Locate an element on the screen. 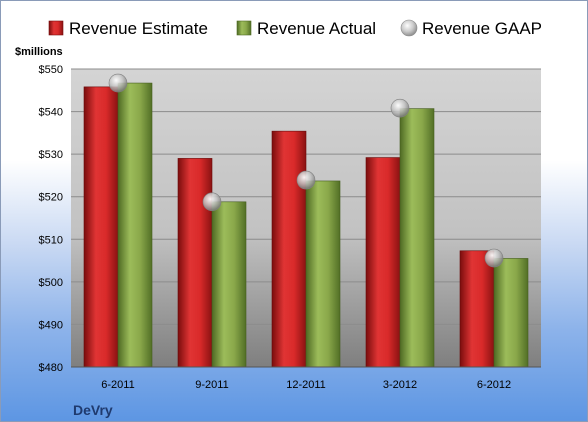 This screenshot has width=588, height=422. y-tick-label: $520 is located at coordinates (51, 198).